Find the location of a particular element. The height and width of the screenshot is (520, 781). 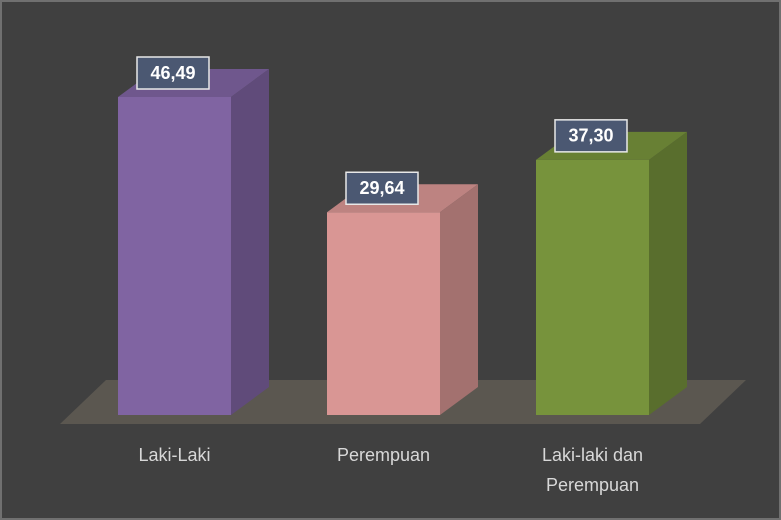

value-label: 29,64 is located at coordinates (381, 188).